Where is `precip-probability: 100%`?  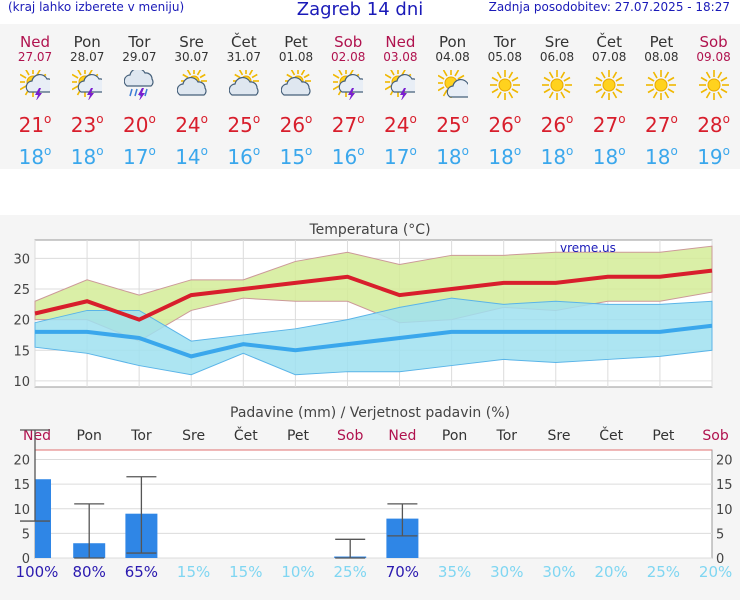
precip-probability: 100% is located at coordinates (37, 572).